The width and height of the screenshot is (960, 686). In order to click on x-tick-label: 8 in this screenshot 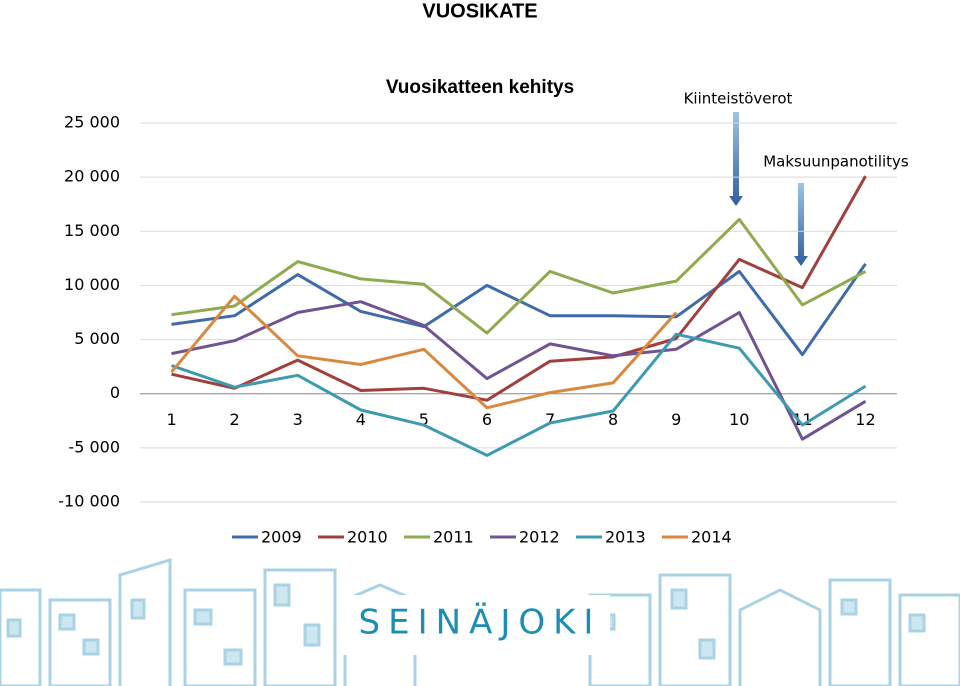, I will do `click(613, 419)`.